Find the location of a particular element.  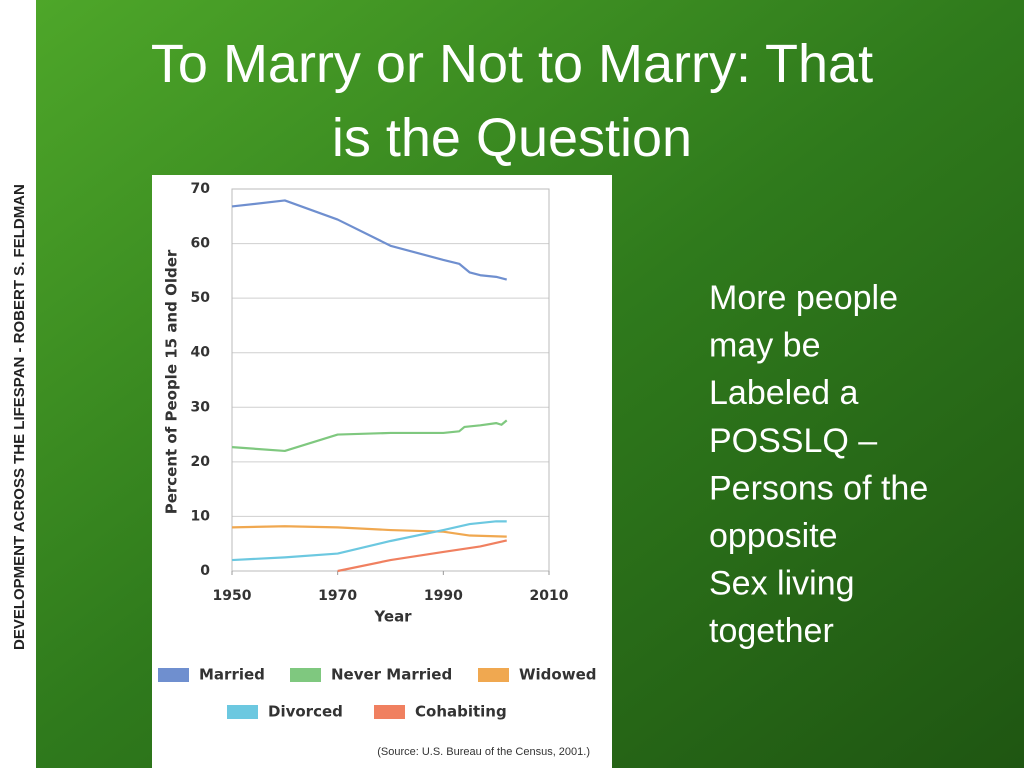

title: To Marry or Not to Marry: That is located at coordinates (512, 64).